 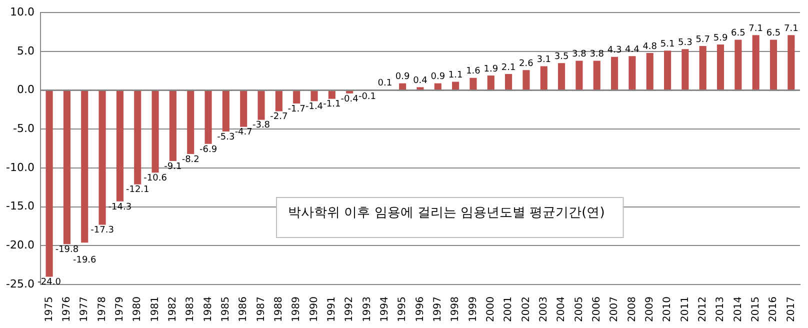 I want to click on x-tick-label: 1992, so click(x=350, y=309).